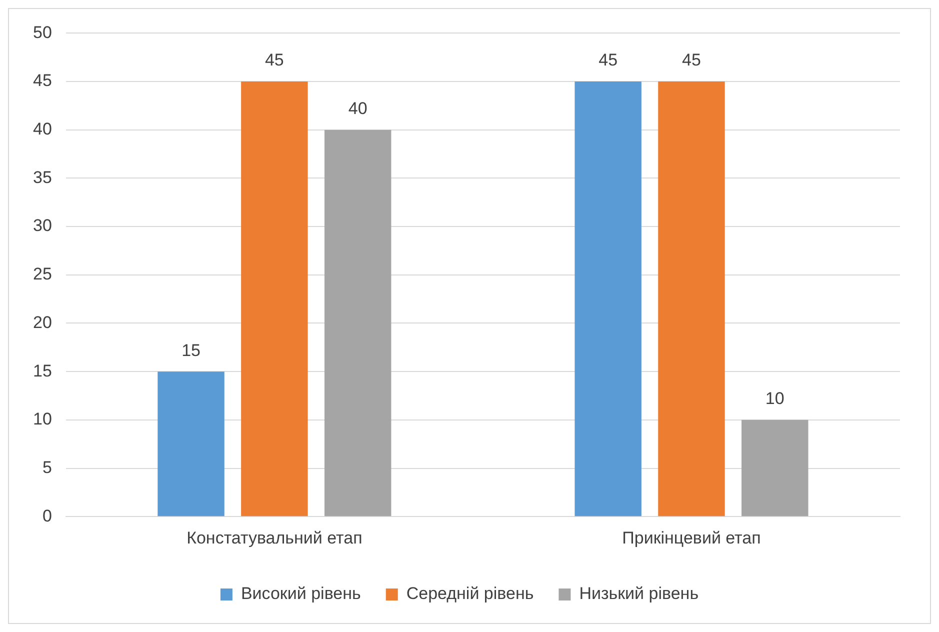  What do you see at coordinates (470, 594) in the screenshot?
I see `legend-label: Середній рівень` at bounding box center [470, 594].